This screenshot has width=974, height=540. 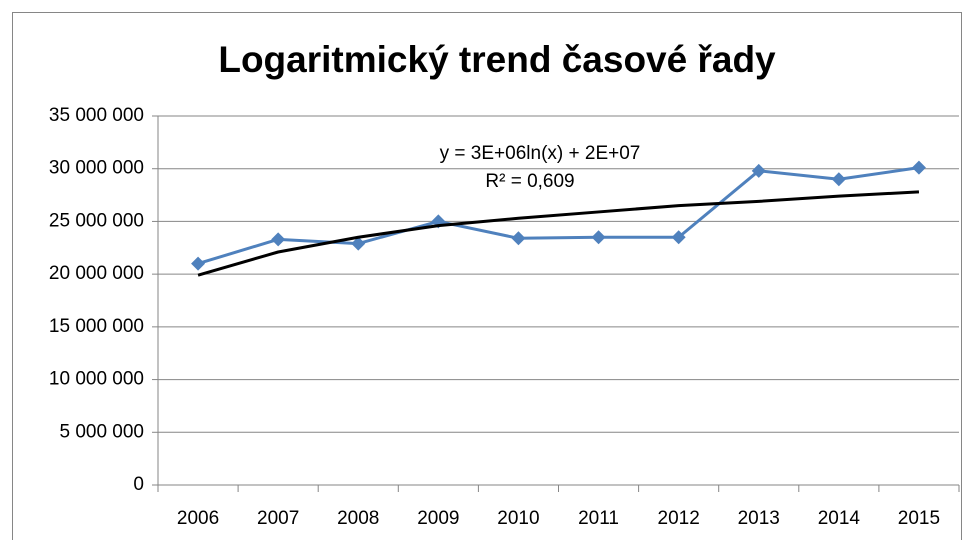 I want to click on x-tick-label: 2008, so click(x=358, y=518).